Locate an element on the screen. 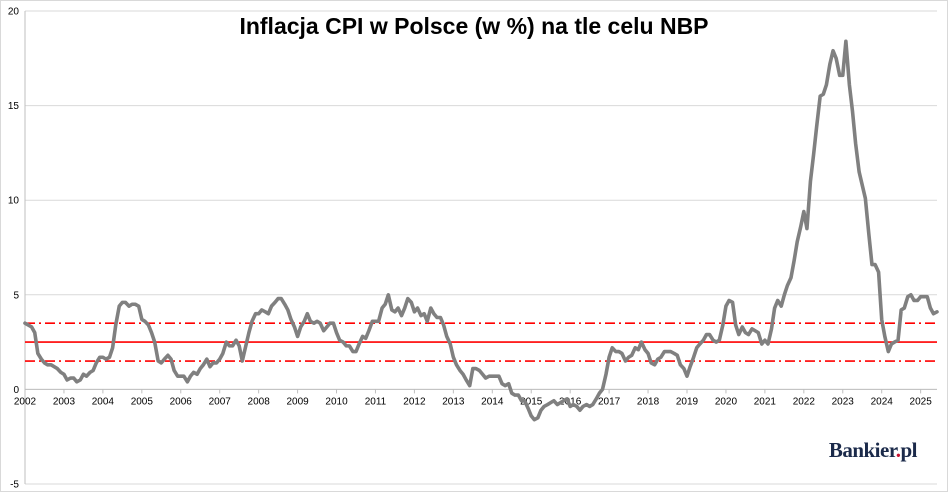  y-axis: -5 0 5 10 15 20 is located at coordinates (17, 249).